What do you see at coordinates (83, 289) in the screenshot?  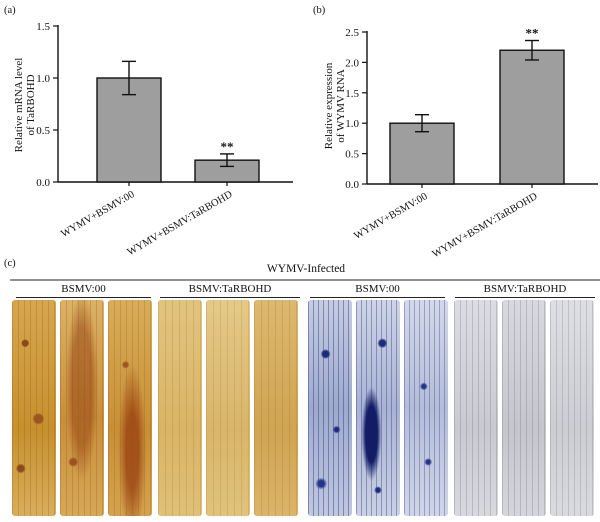 I see `group-label-1: BSMV:00` at bounding box center [83, 289].